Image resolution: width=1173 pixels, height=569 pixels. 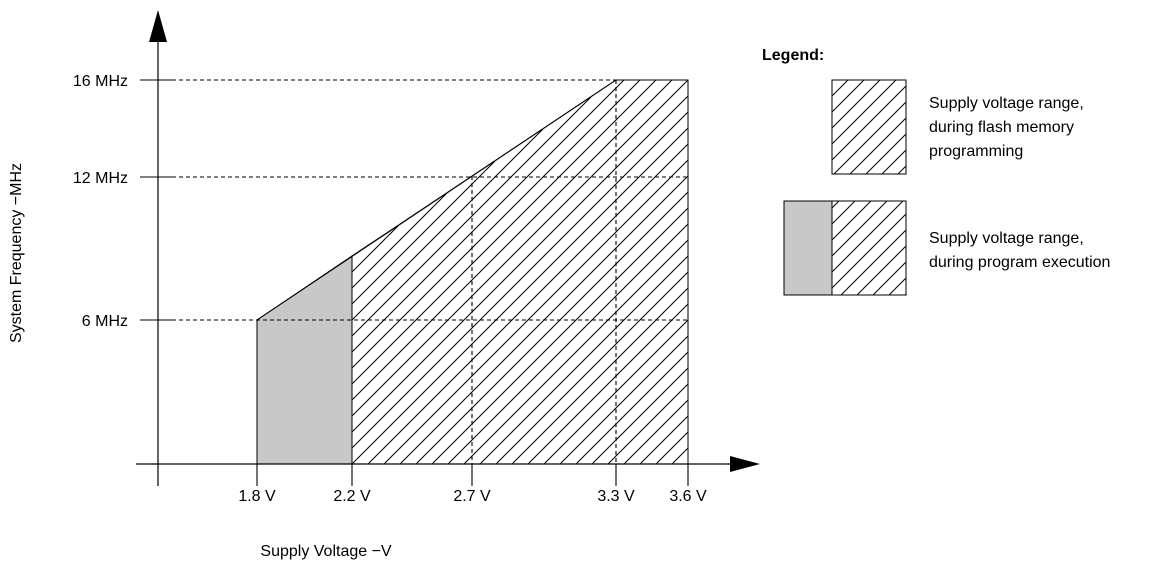 I want to click on region-program-execution-only, so click(x=304, y=360).